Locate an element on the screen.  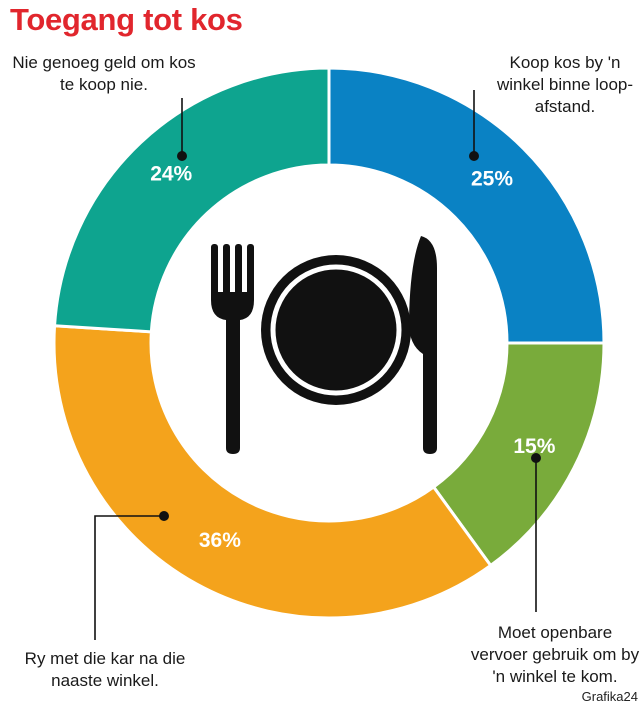
annotation-drive-car: Ry met die kar na die naaste winkel. is located at coordinates (105, 669).